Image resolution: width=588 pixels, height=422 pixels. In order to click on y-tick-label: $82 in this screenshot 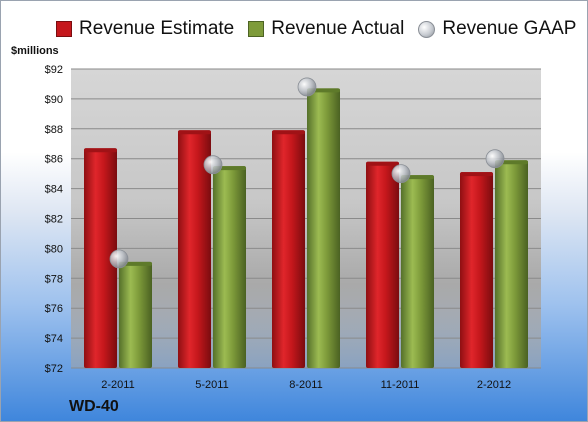, I will do `click(54, 220)`.